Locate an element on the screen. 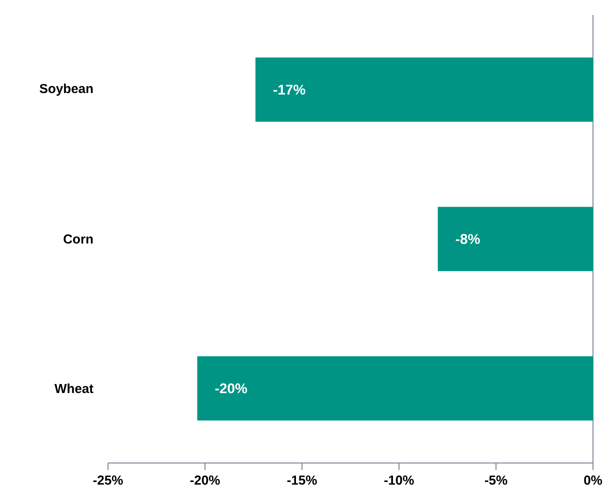 Image resolution: width=607 pixels, height=498 pixels. y-tick-label: Soybean is located at coordinates (66, 90).